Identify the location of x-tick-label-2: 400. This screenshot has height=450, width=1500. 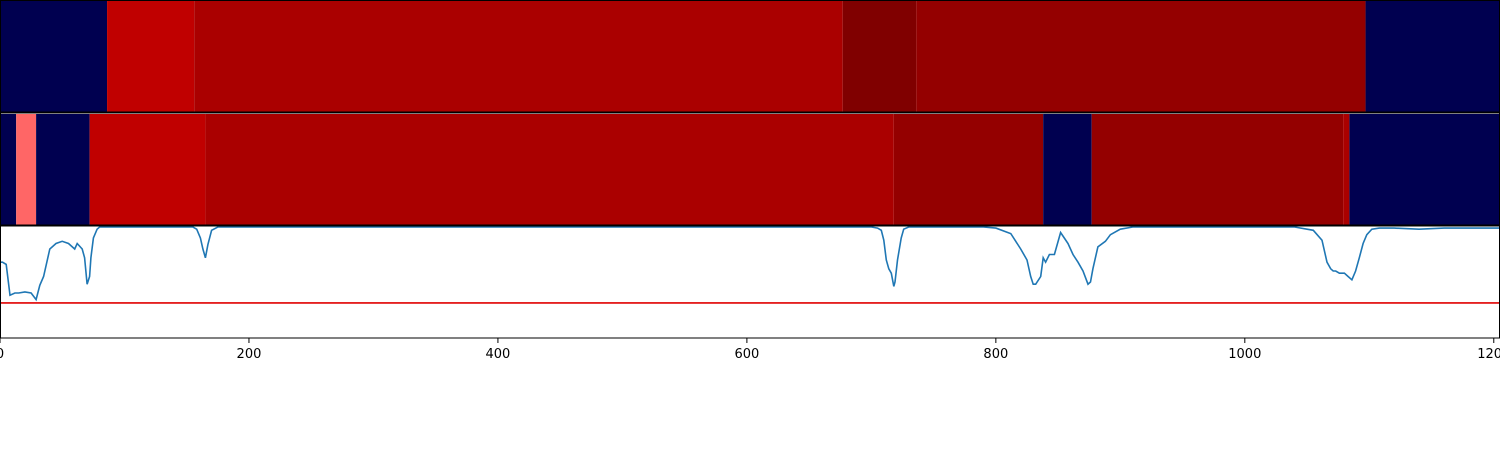
(498, 354).